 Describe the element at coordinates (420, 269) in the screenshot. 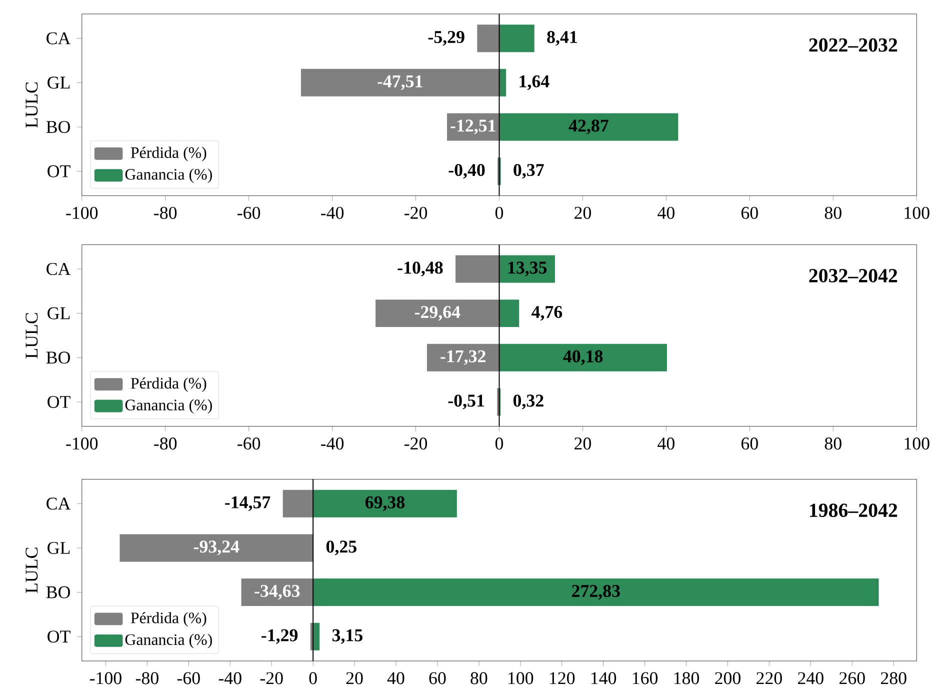

I see `data-label: -10,48` at that location.